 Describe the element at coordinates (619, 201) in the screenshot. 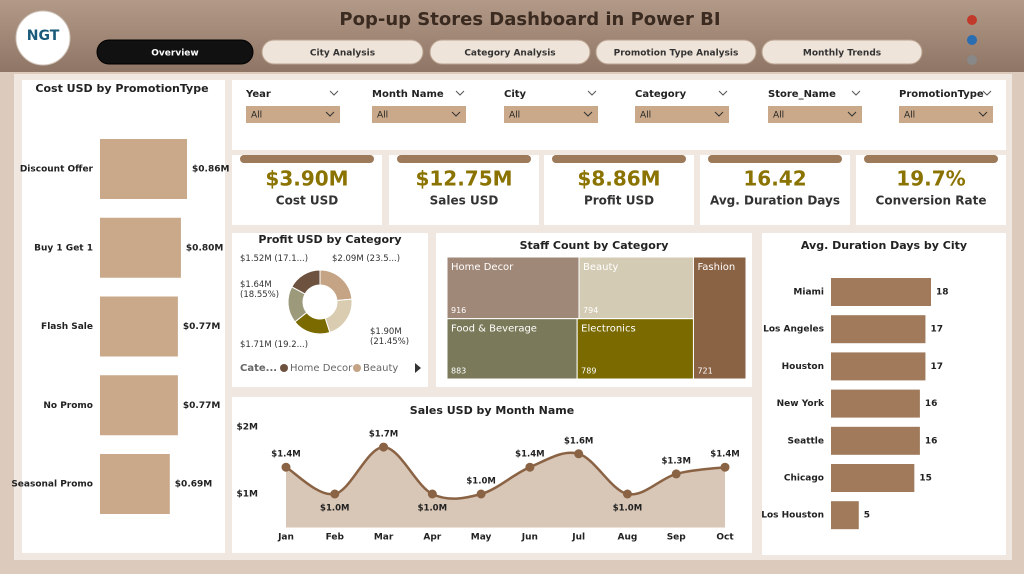

I see `kpi-label: Profit USD` at that location.